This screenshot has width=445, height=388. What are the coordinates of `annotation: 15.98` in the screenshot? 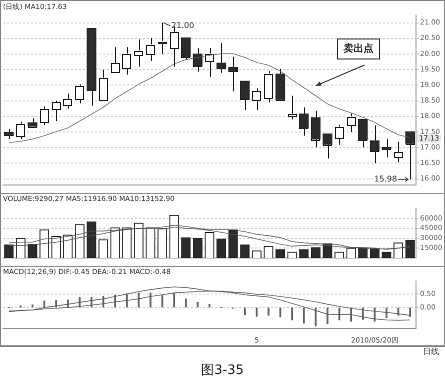 It's located at (386, 179).